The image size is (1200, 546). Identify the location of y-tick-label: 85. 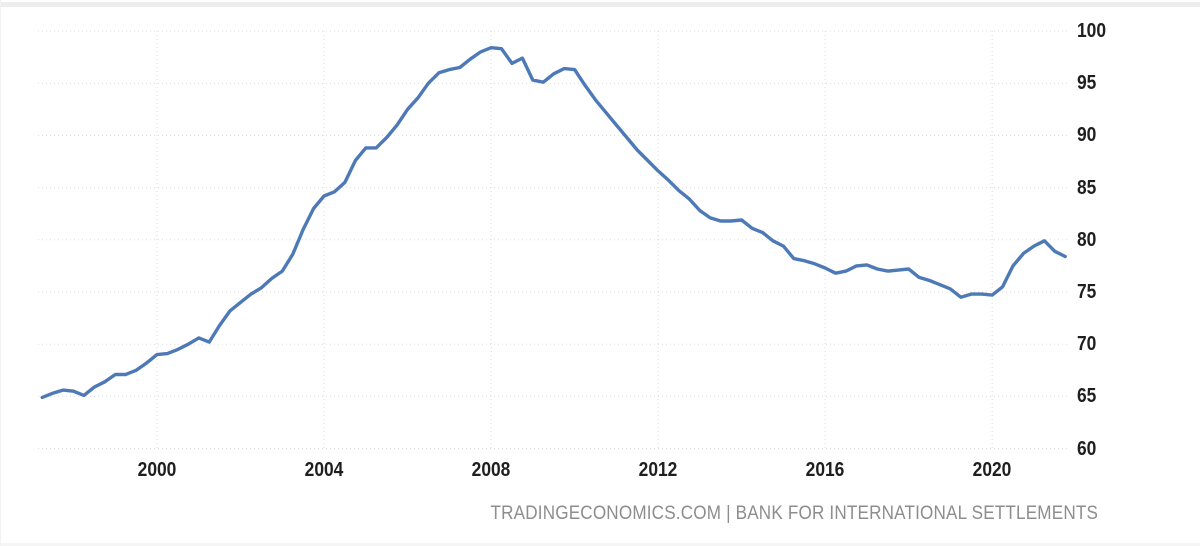
(1087, 187).